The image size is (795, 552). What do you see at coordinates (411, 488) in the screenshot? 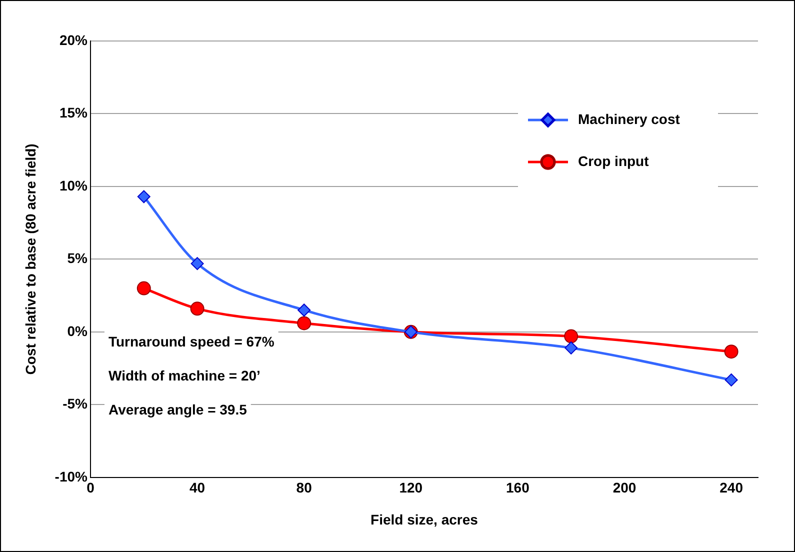
I see `x-tick-label: 120` at bounding box center [411, 488].